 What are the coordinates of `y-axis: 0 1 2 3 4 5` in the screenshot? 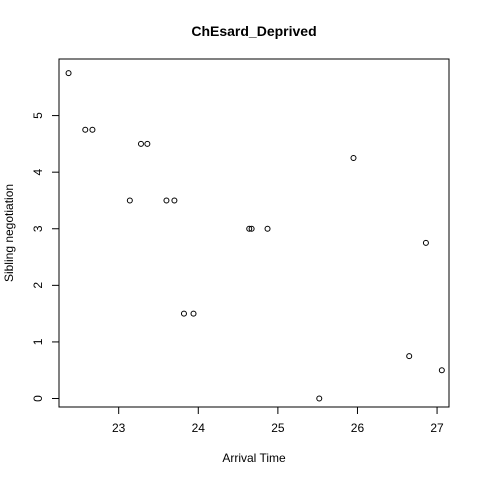 It's located at (45, 257).